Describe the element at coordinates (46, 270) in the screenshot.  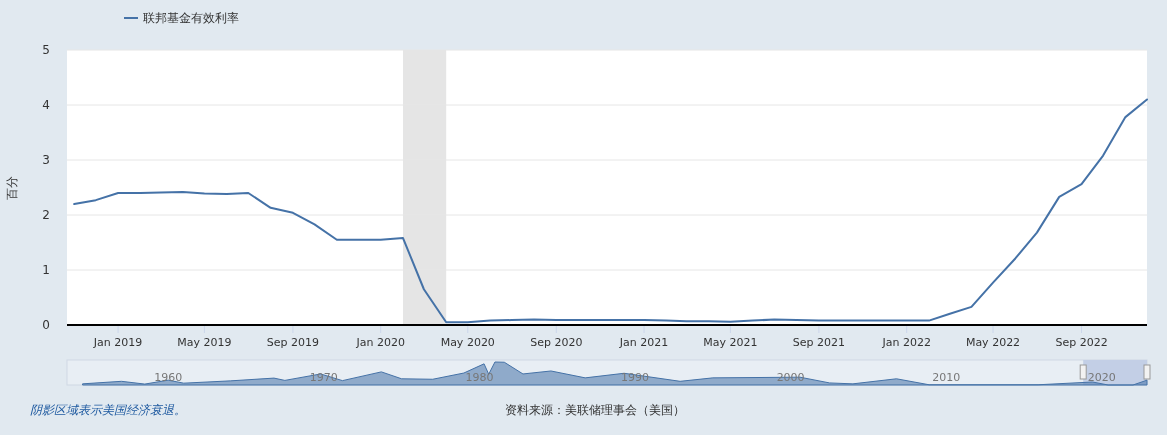
I see `y-tick-label: 1` at that location.